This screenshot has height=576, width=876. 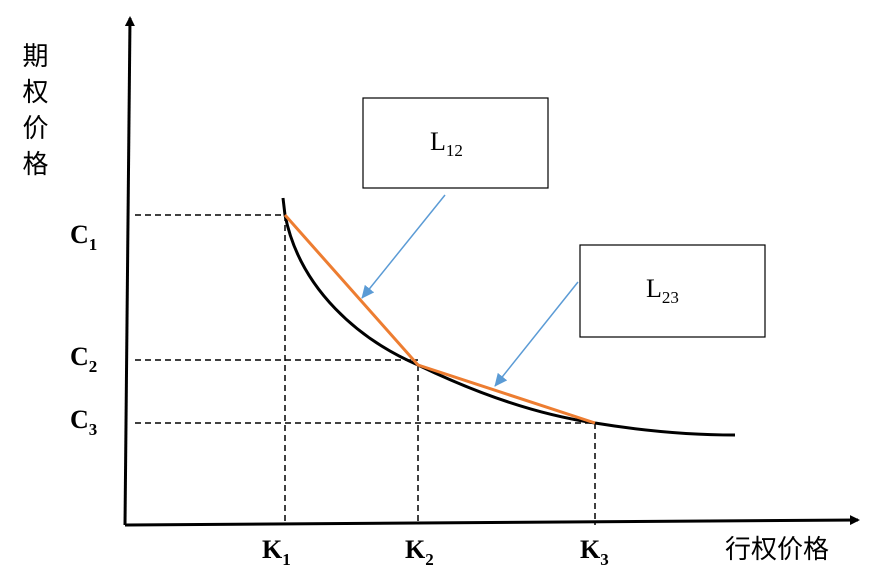 I want to click on chord-lines, so click(x=439, y=319).